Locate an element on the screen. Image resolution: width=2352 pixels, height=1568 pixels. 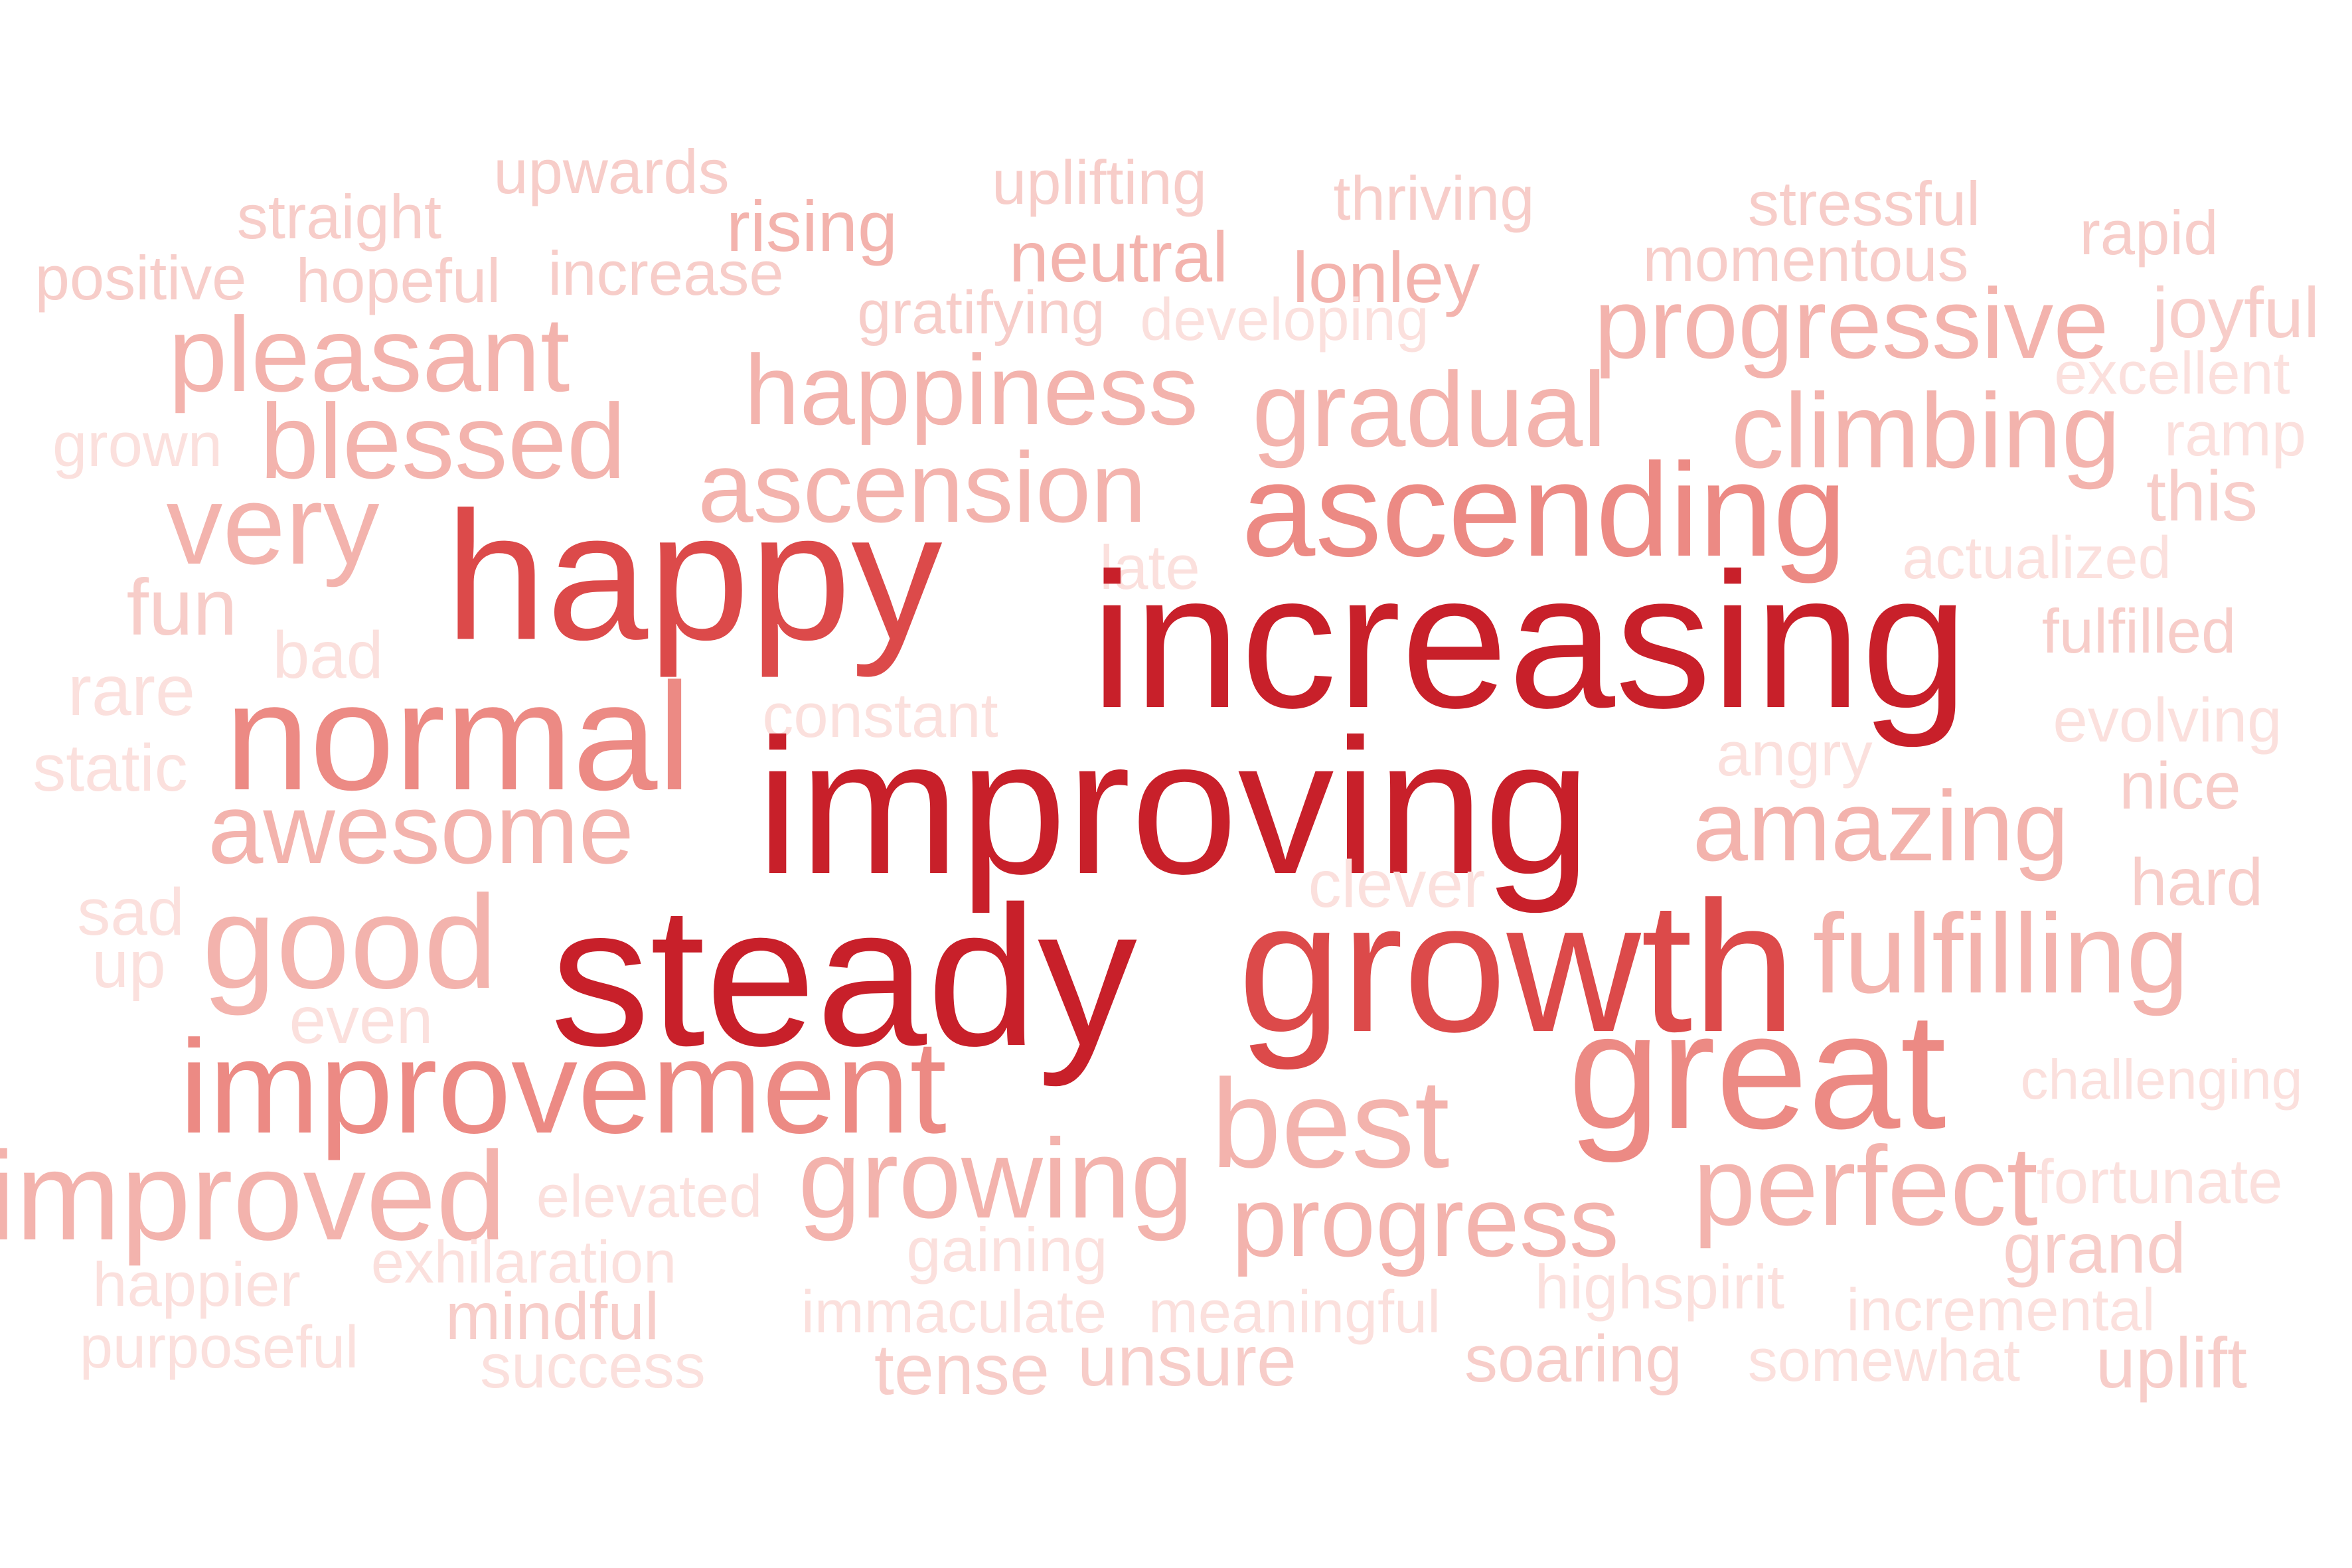
word-improved: improved is located at coordinates (254, 1197).